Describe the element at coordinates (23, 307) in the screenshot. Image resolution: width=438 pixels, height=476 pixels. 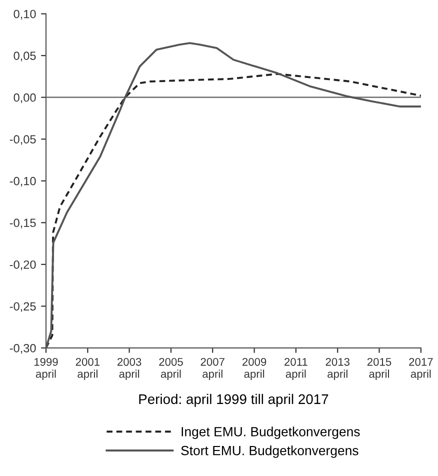
I see `y-tick-label: -0,25` at that location.